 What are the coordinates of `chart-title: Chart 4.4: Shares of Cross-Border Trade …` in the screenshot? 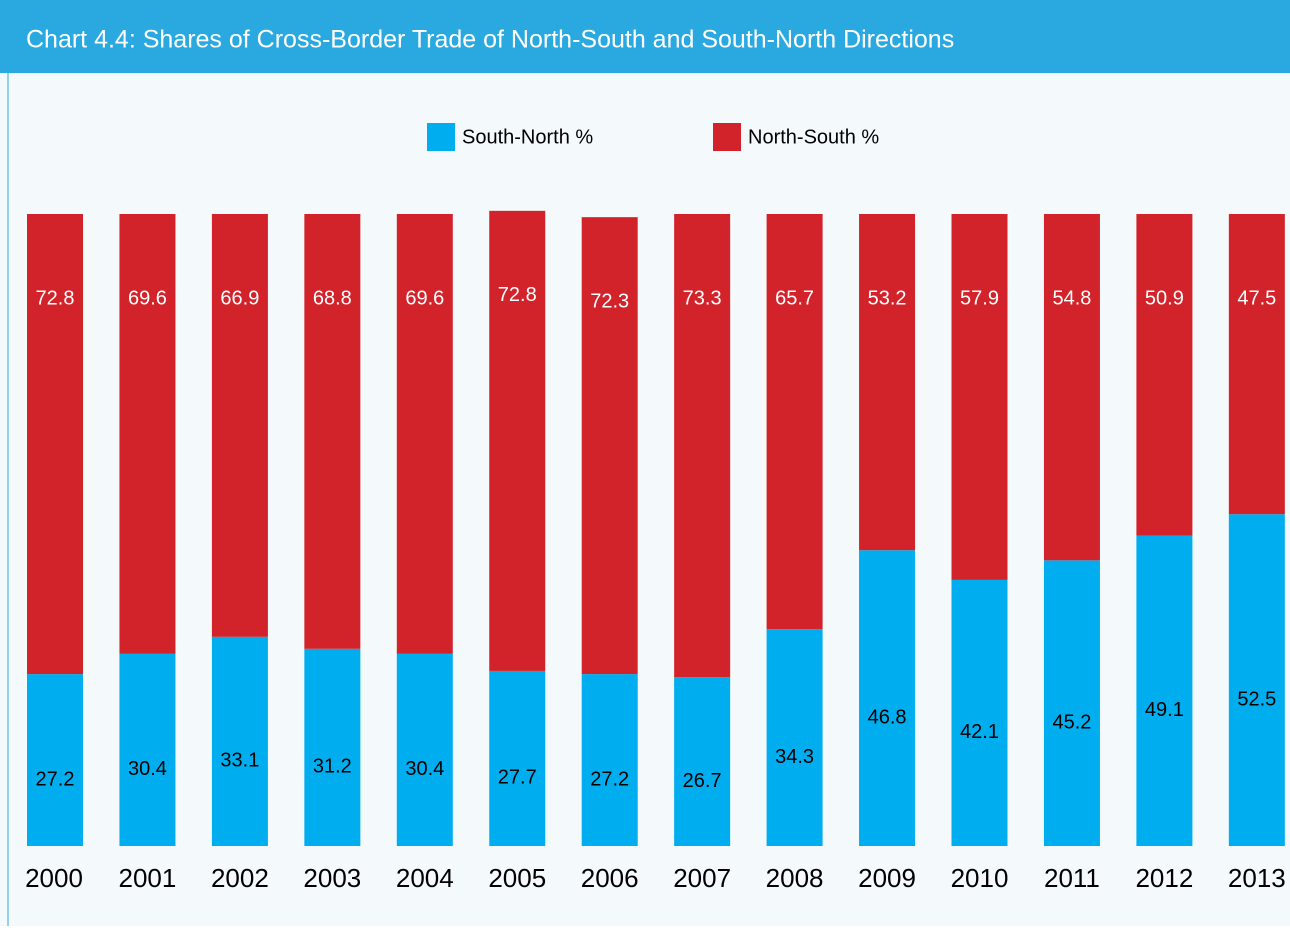 It's located at (490, 40).